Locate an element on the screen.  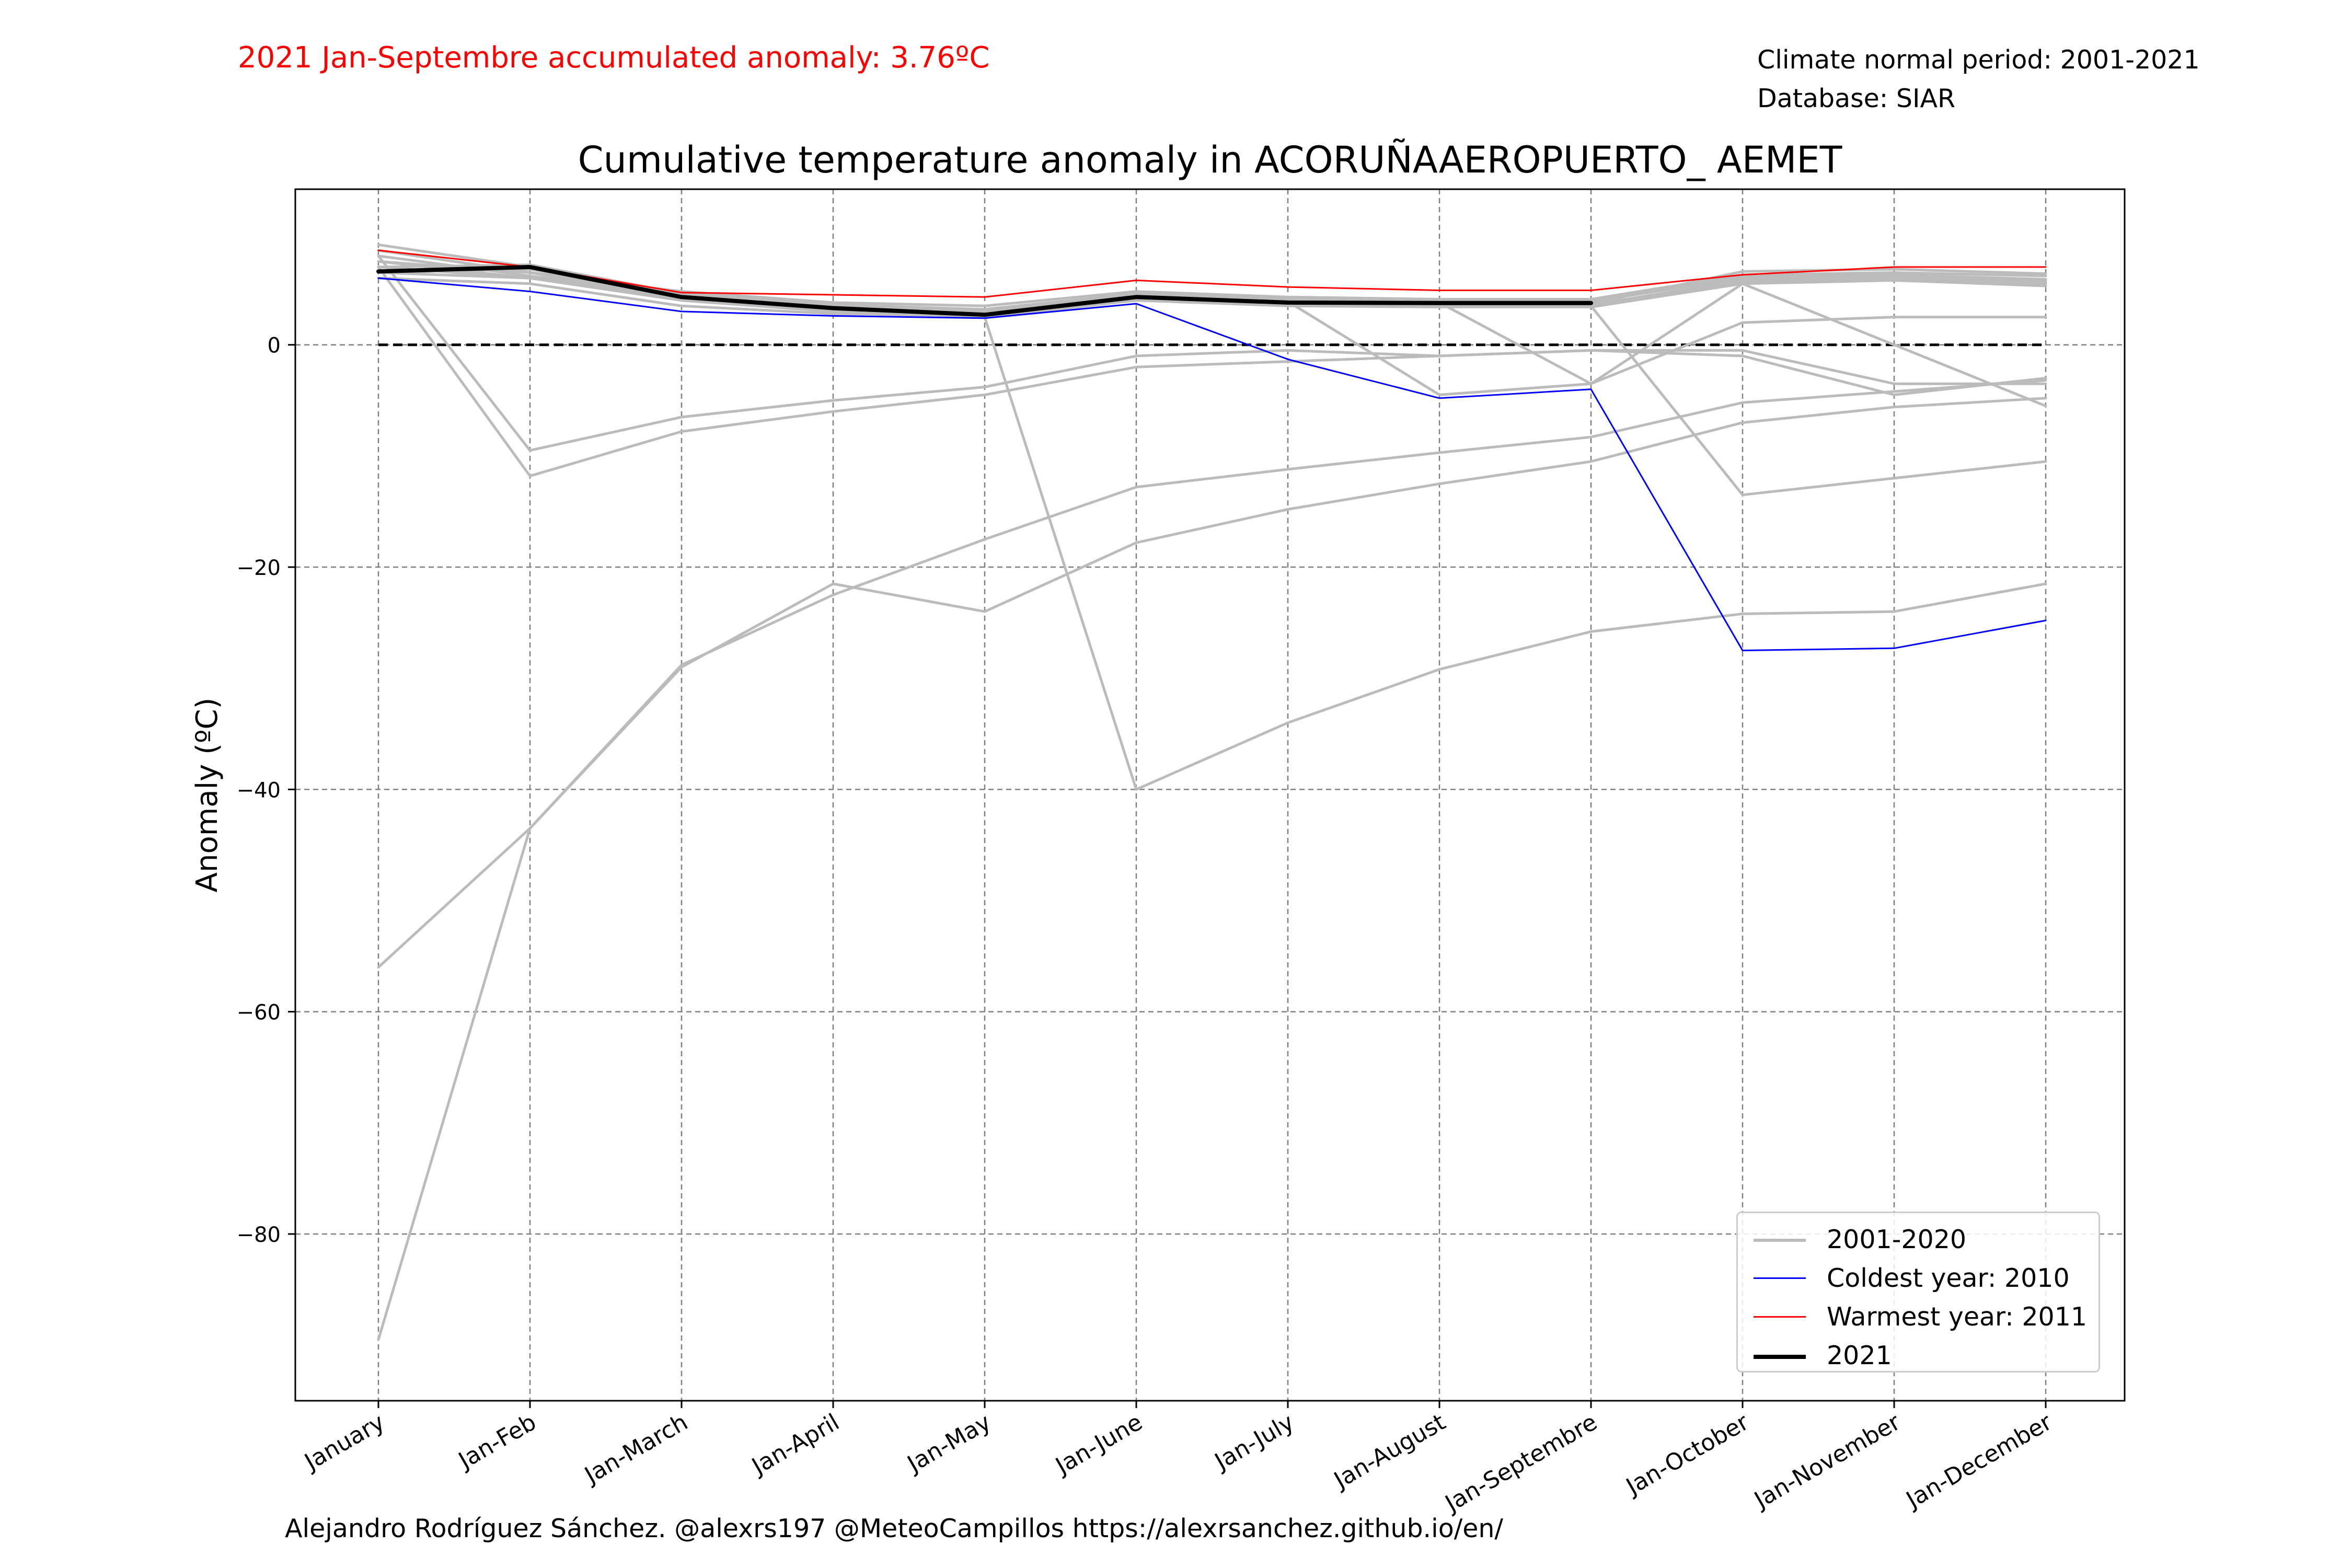
x-tick-label: Jan-July is located at coordinates (1253, 1442).